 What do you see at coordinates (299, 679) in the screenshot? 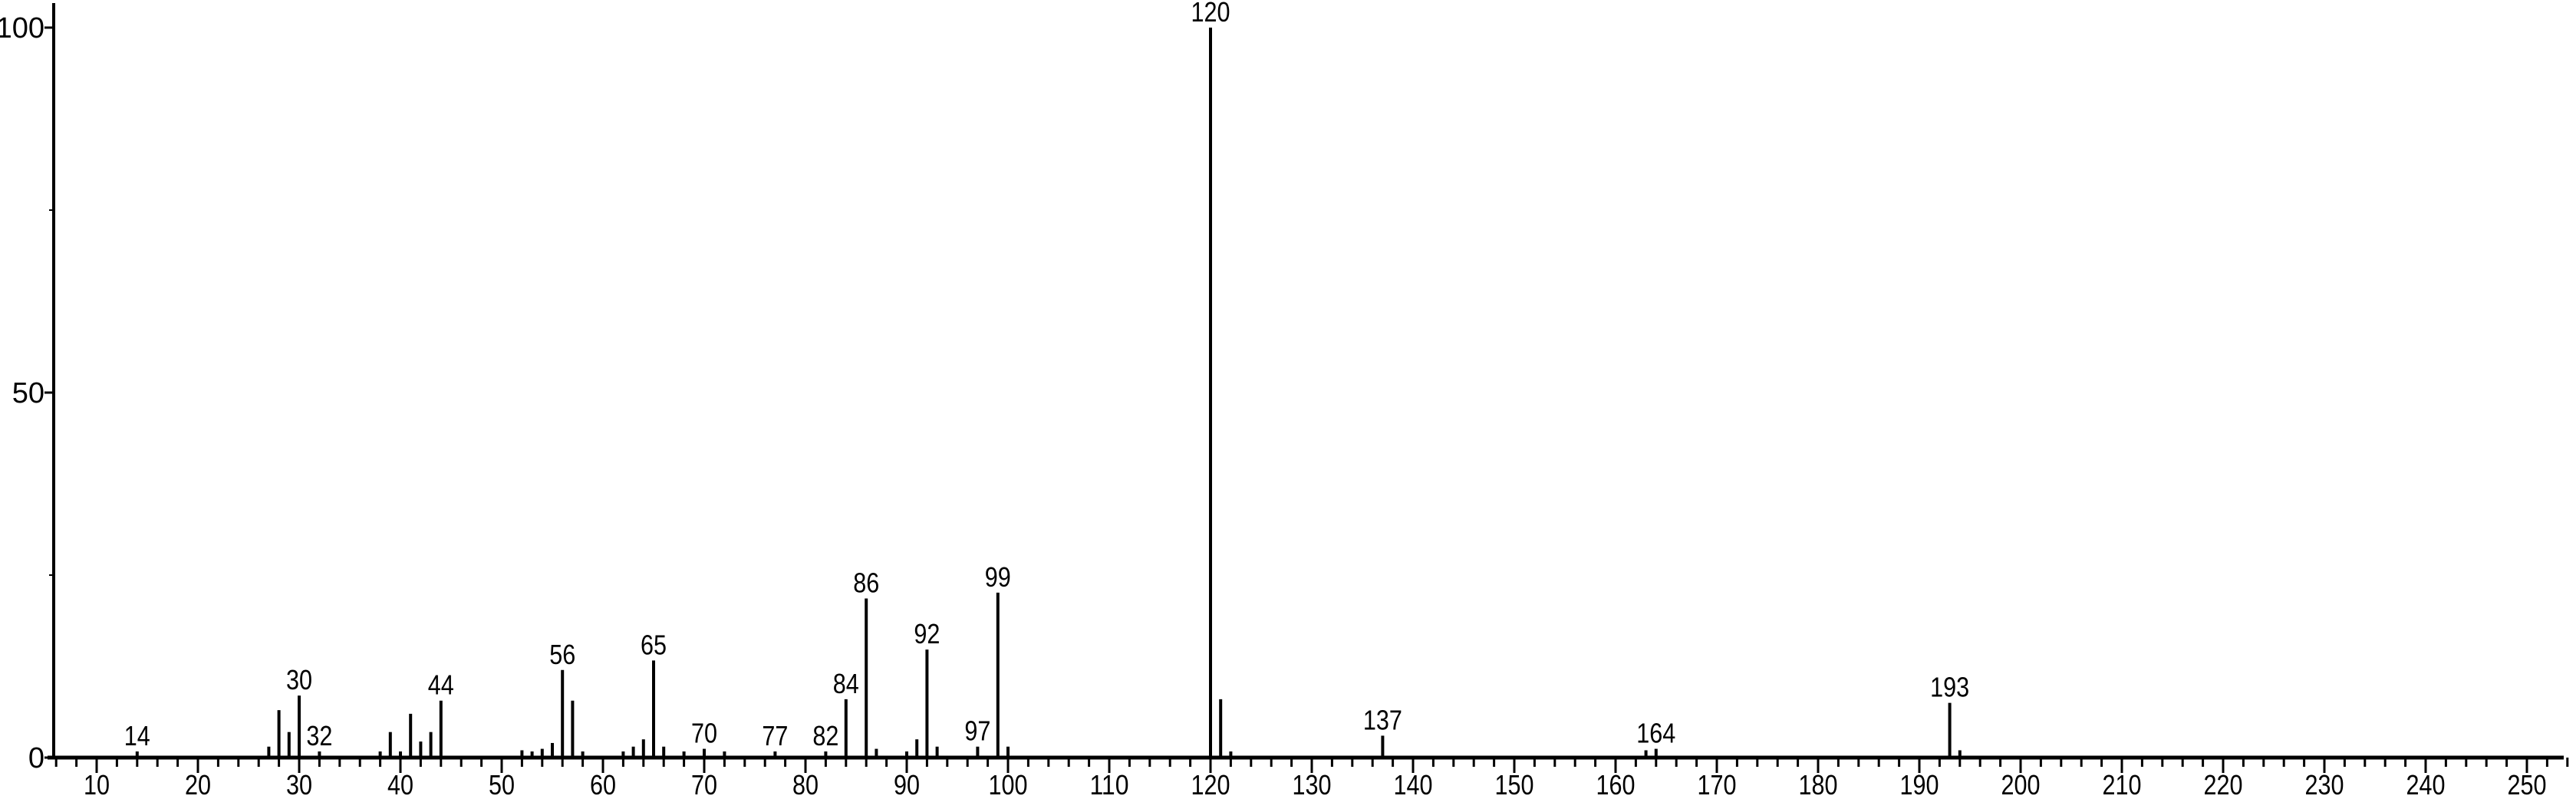
I see `peak-label-30: 30` at bounding box center [299, 679].